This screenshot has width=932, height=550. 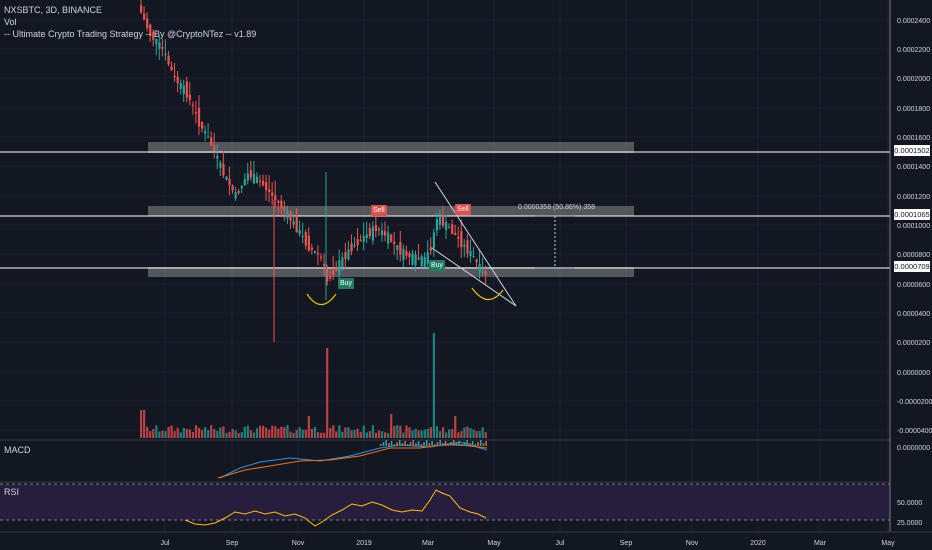 What do you see at coordinates (17, 450) in the screenshot?
I see `macd-label: MACD` at bounding box center [17, 450].